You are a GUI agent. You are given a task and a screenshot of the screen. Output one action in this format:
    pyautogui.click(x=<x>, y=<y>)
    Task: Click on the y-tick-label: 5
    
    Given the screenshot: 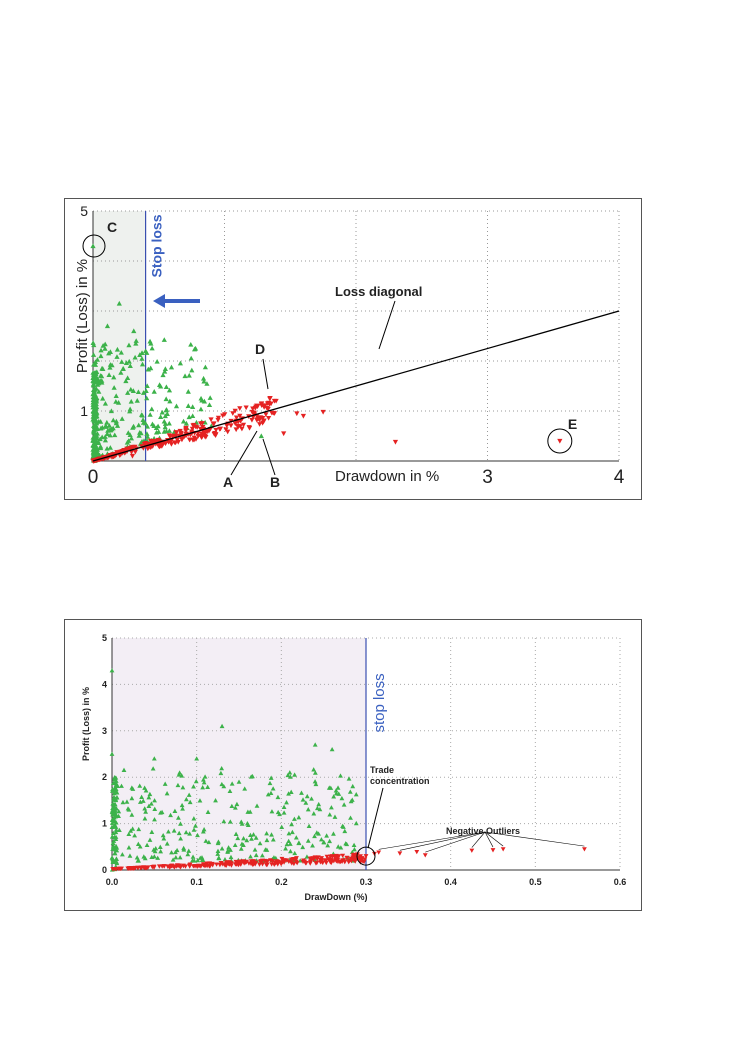 What is the action you would take?
    pyautogui.click(x=84, y=211)
    